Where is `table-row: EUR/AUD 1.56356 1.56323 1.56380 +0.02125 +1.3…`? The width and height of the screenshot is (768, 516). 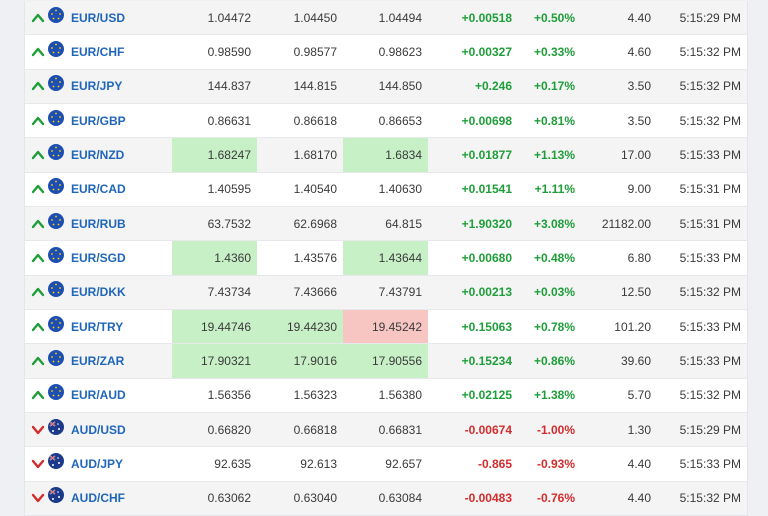 table-row: EUR/AUD 1.56356 1.56323 1.56380 +0.02125 +1.3… is located at coordinates (386, 396).